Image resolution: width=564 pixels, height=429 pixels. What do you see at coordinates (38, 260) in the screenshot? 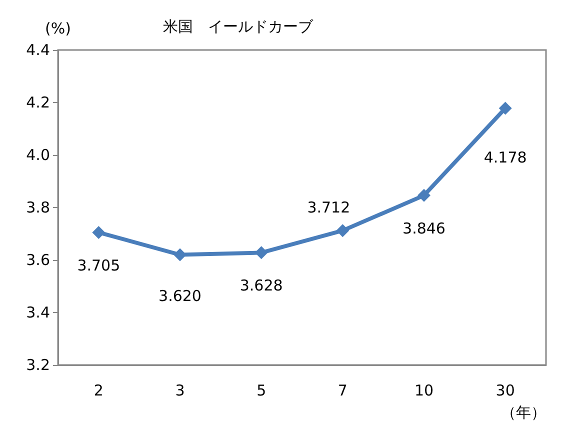
I see `y-tick-label: 3.6` at bounding box center [38, 260].